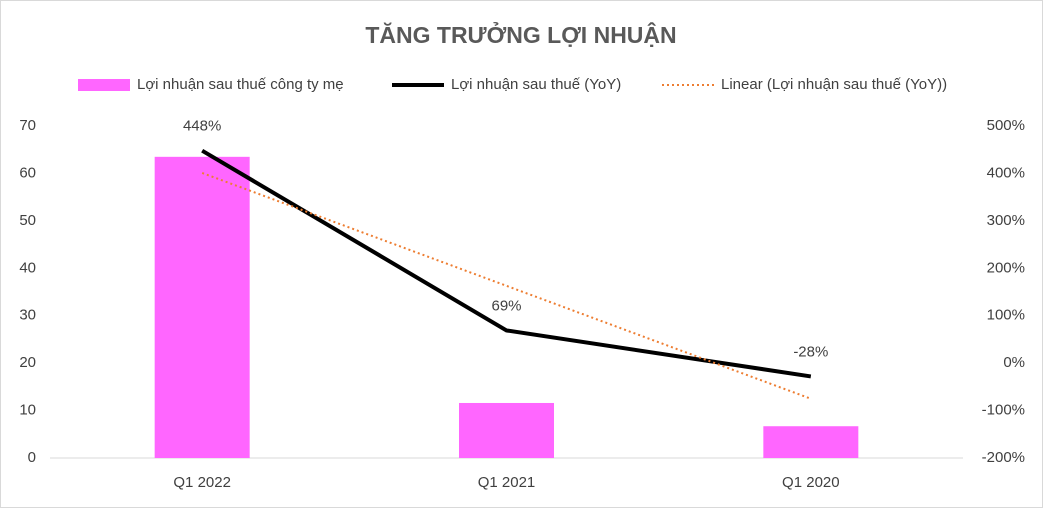 Image resolution: width=1043 pixels, height=508 pixels. What do you see at coordinates (104, 85) in the screenshot?
I see `legend-swatch` at bounding box center [104, 85].